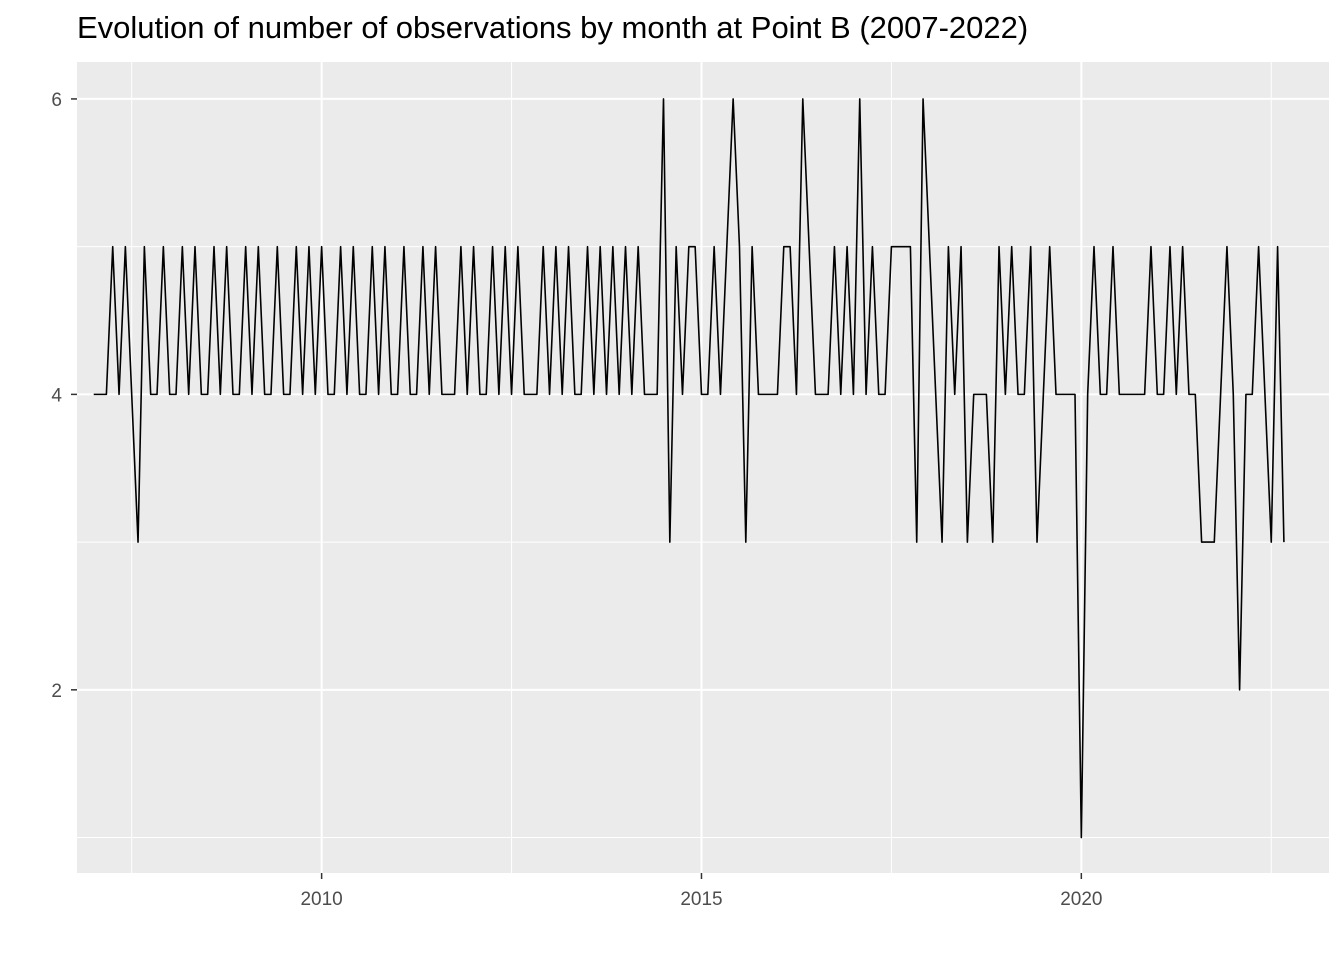 The height and width of the screenshot is (960, 1344). I want to click on x-axis-tick-labels: 2010 2015 2020, so click(701, 899).